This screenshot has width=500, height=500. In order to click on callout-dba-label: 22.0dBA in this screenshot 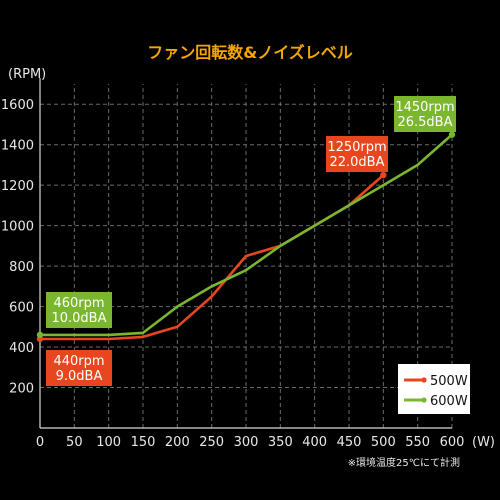, I will do `click(356, 162)`.